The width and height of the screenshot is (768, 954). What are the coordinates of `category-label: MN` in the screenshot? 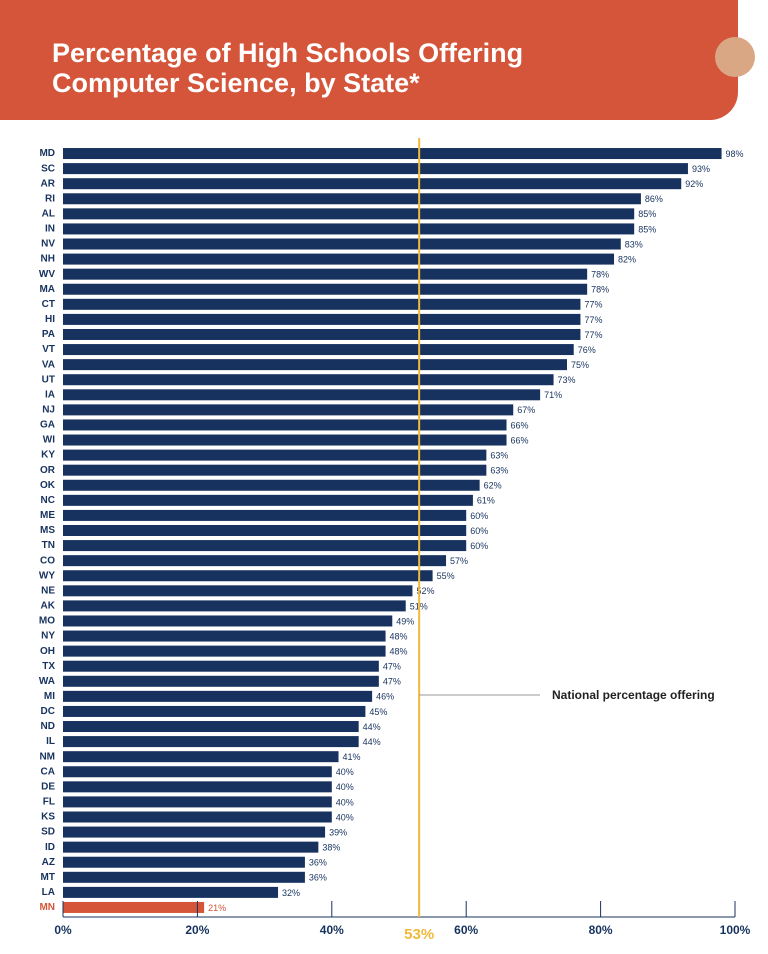 It's located at (47, 907).